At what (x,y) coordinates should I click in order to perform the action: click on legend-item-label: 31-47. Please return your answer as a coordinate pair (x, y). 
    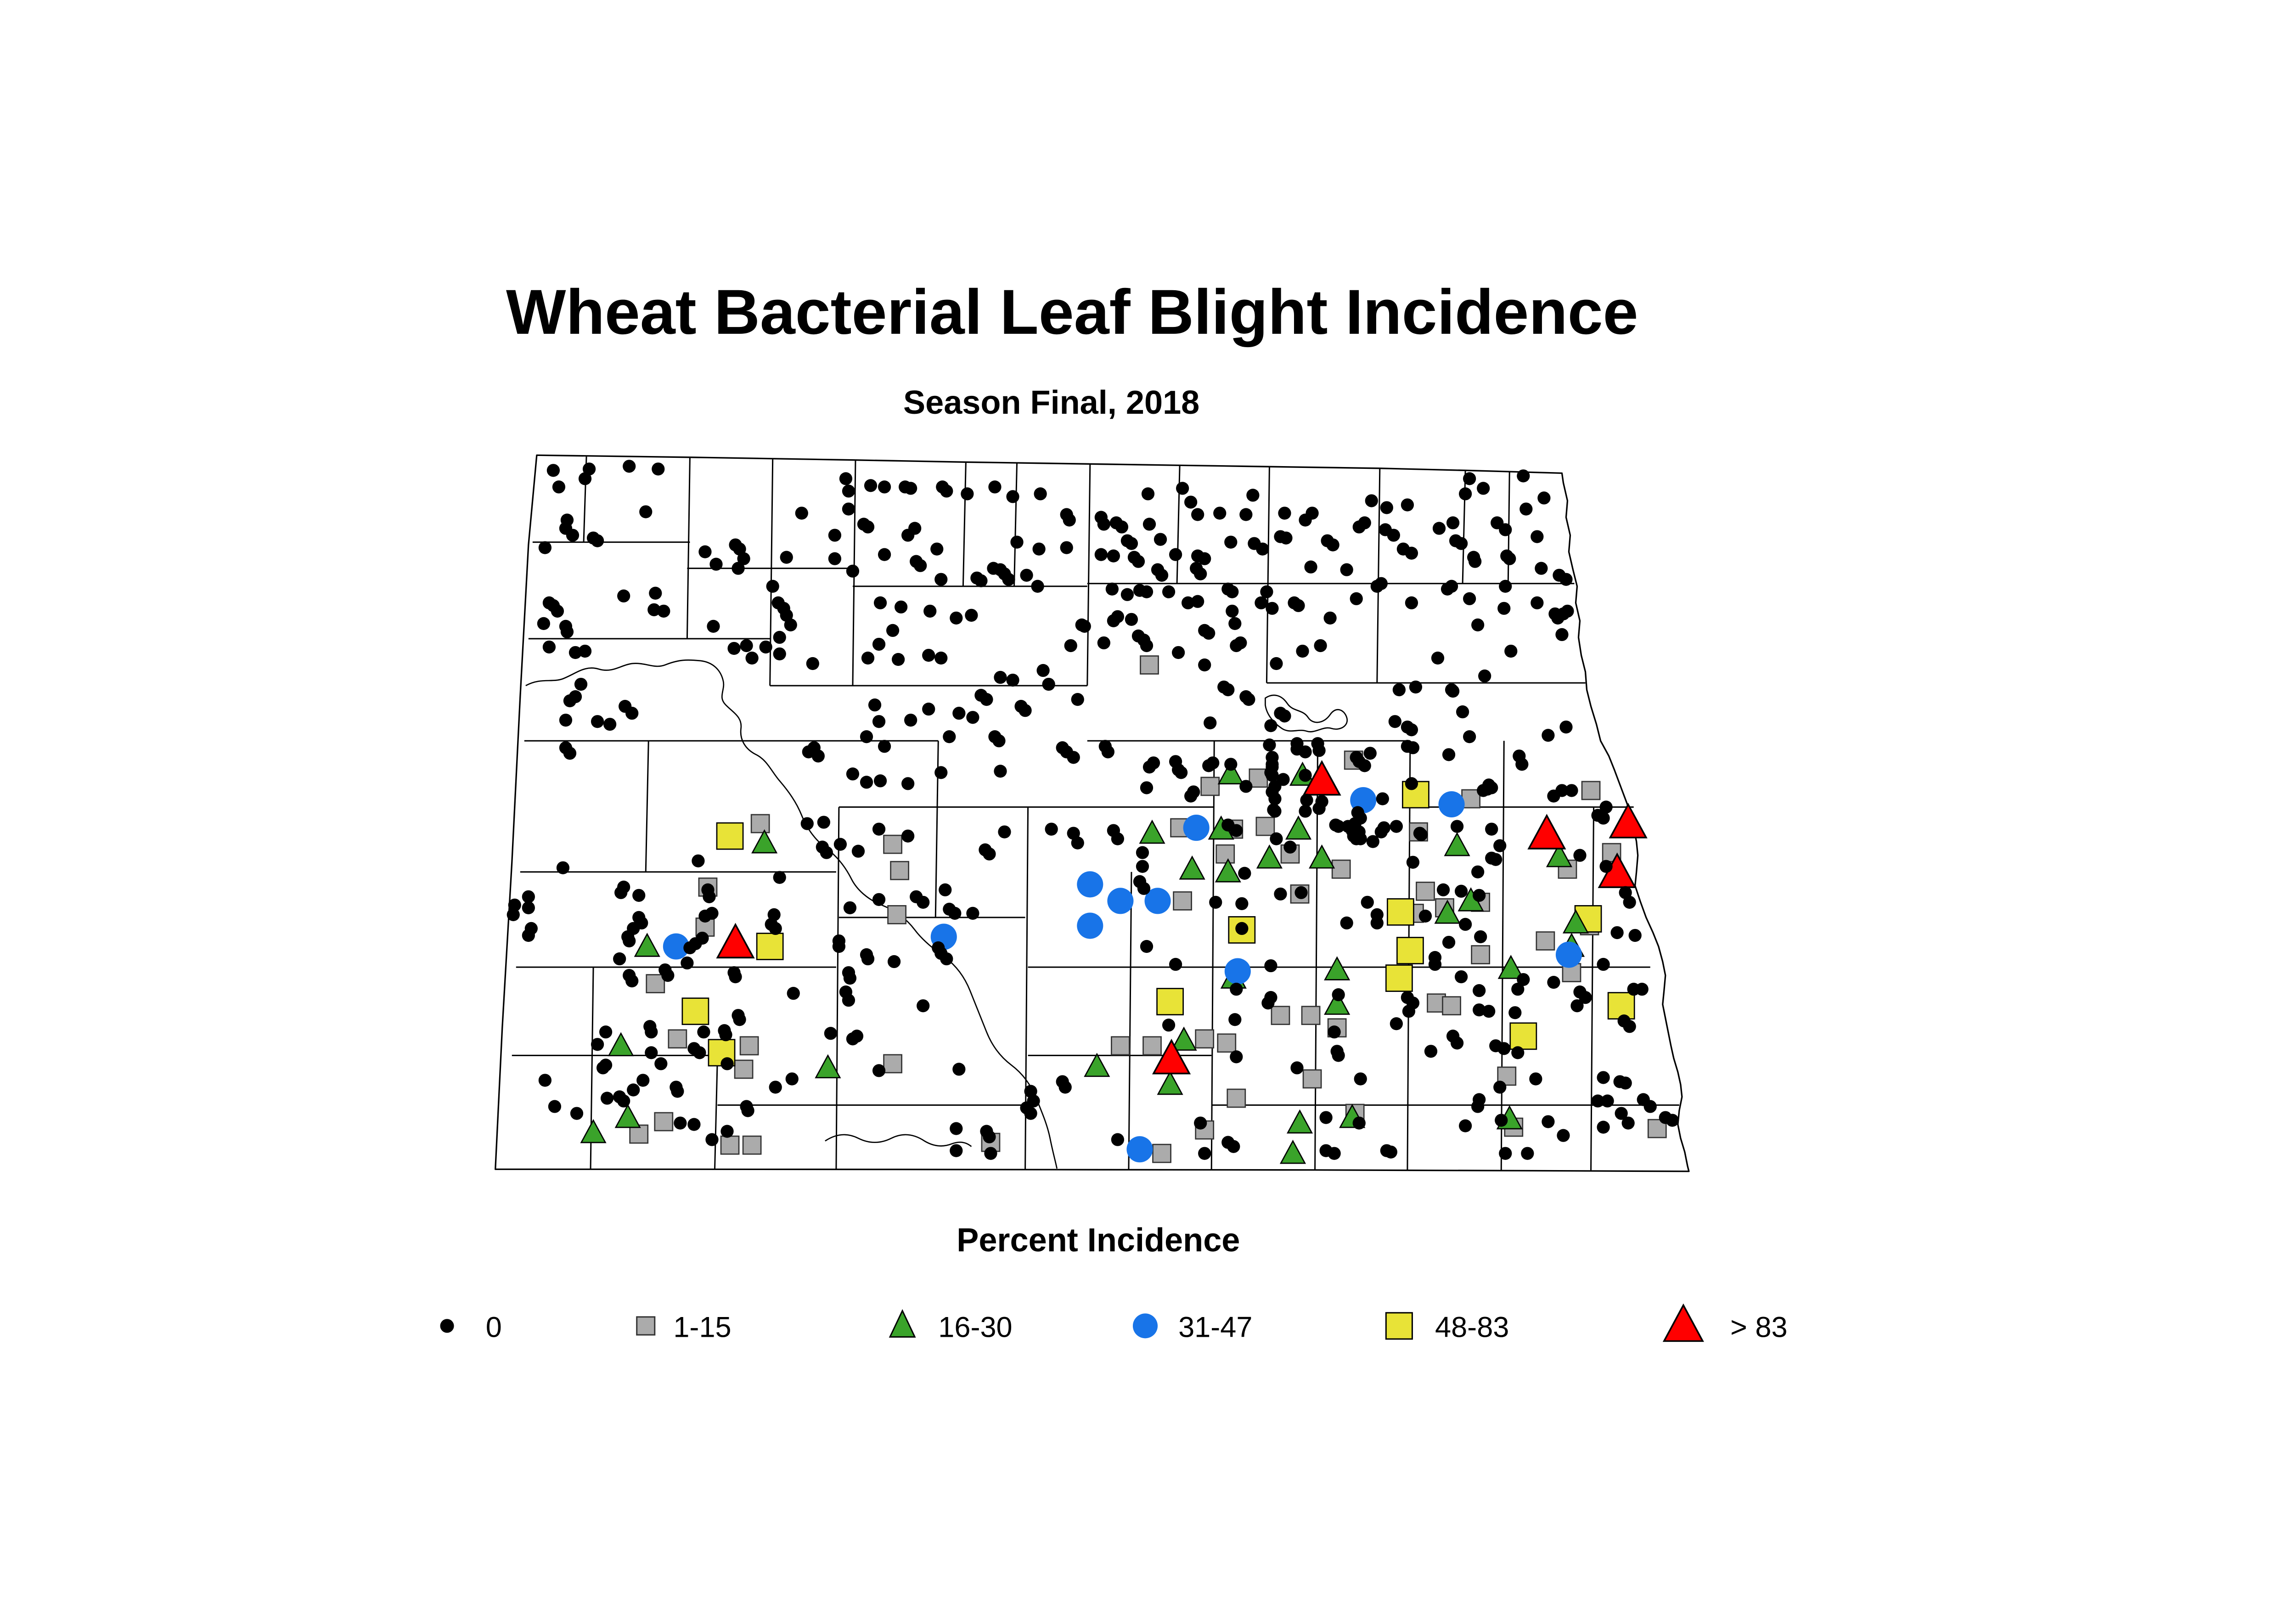
    Looking at the image, I should click on (1215, 1327).